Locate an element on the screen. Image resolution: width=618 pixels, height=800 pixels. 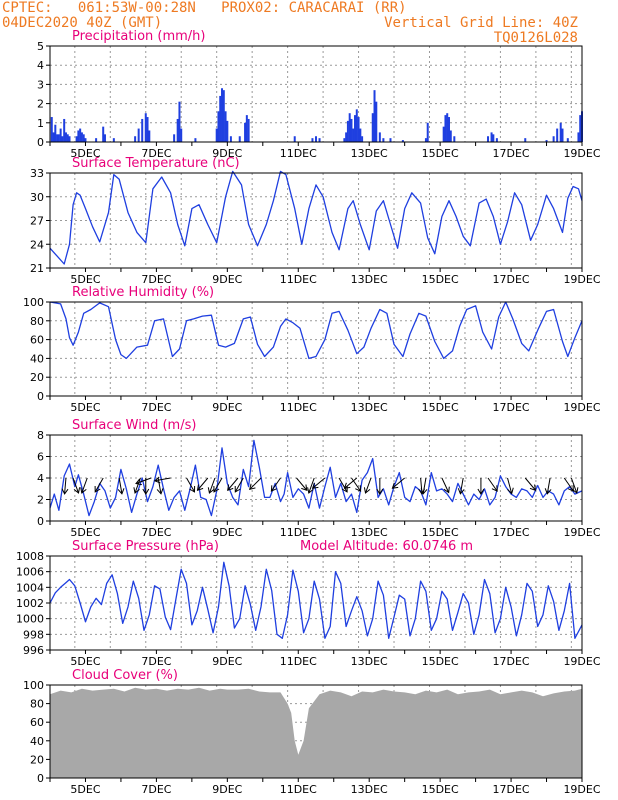
cloud-area is located at coordinates (316, 732).